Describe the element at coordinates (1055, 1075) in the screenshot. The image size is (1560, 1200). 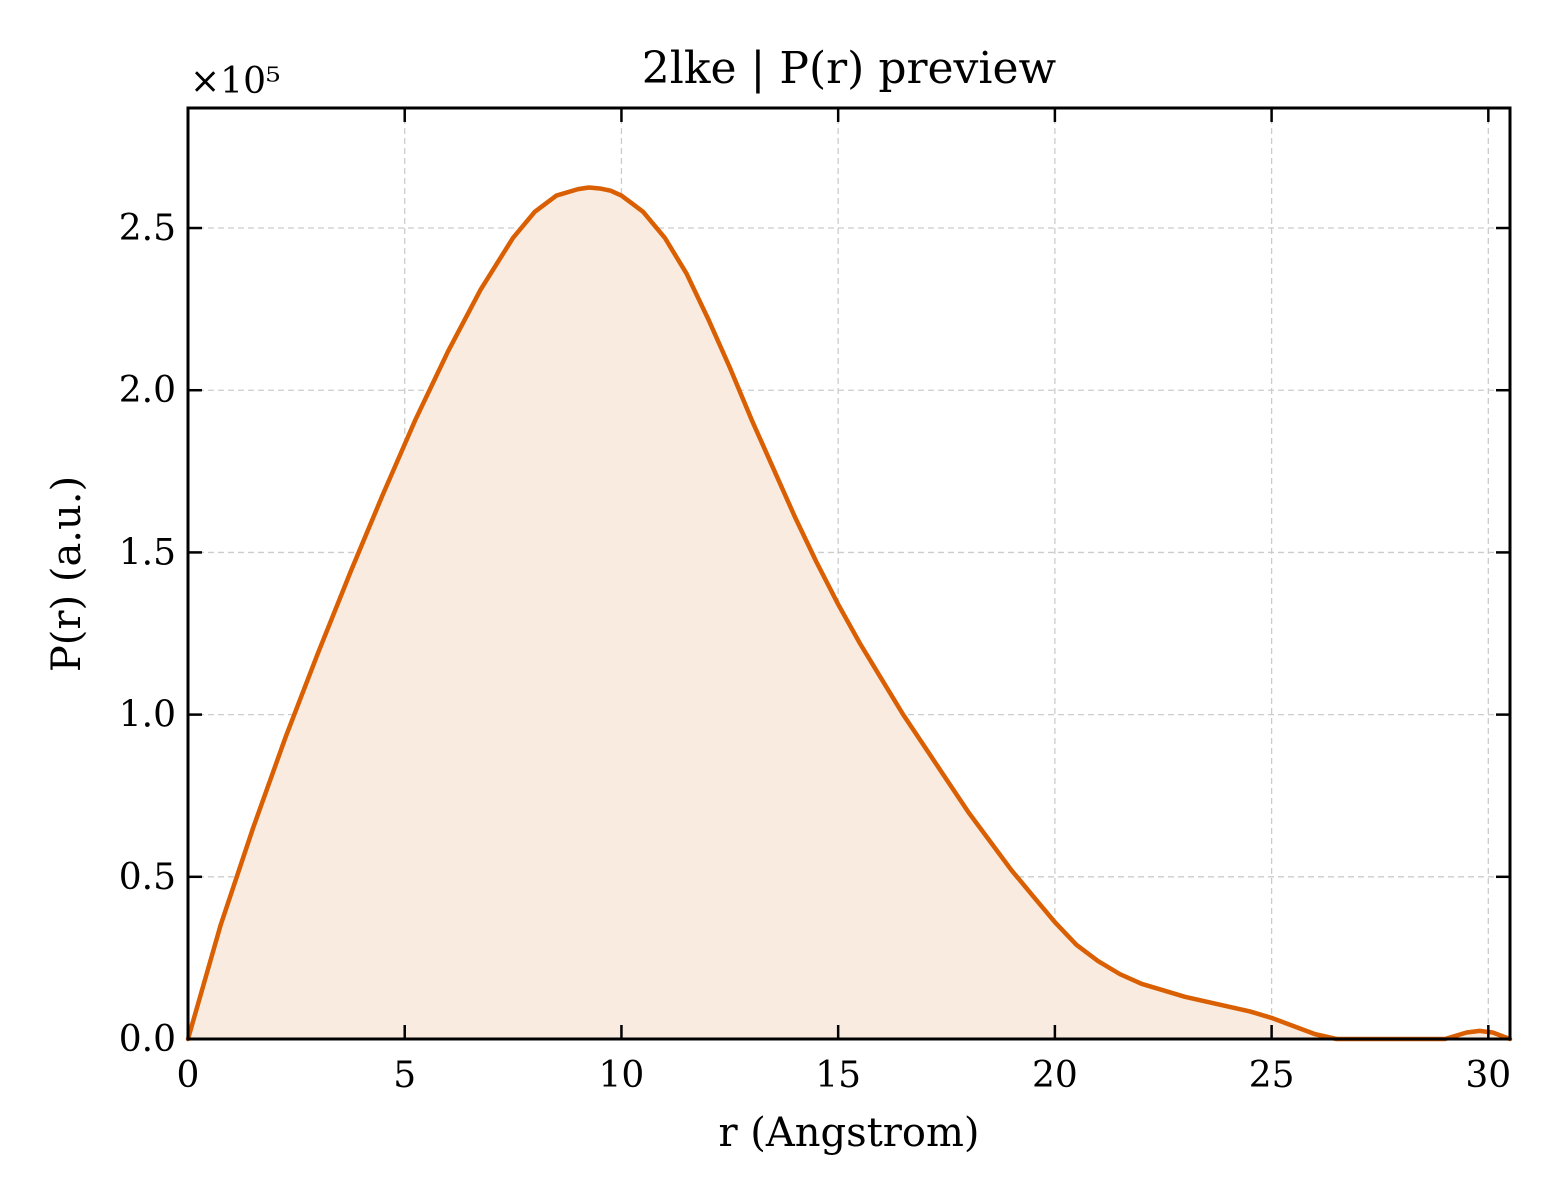
I see `x-tick-label: 20` at that location.